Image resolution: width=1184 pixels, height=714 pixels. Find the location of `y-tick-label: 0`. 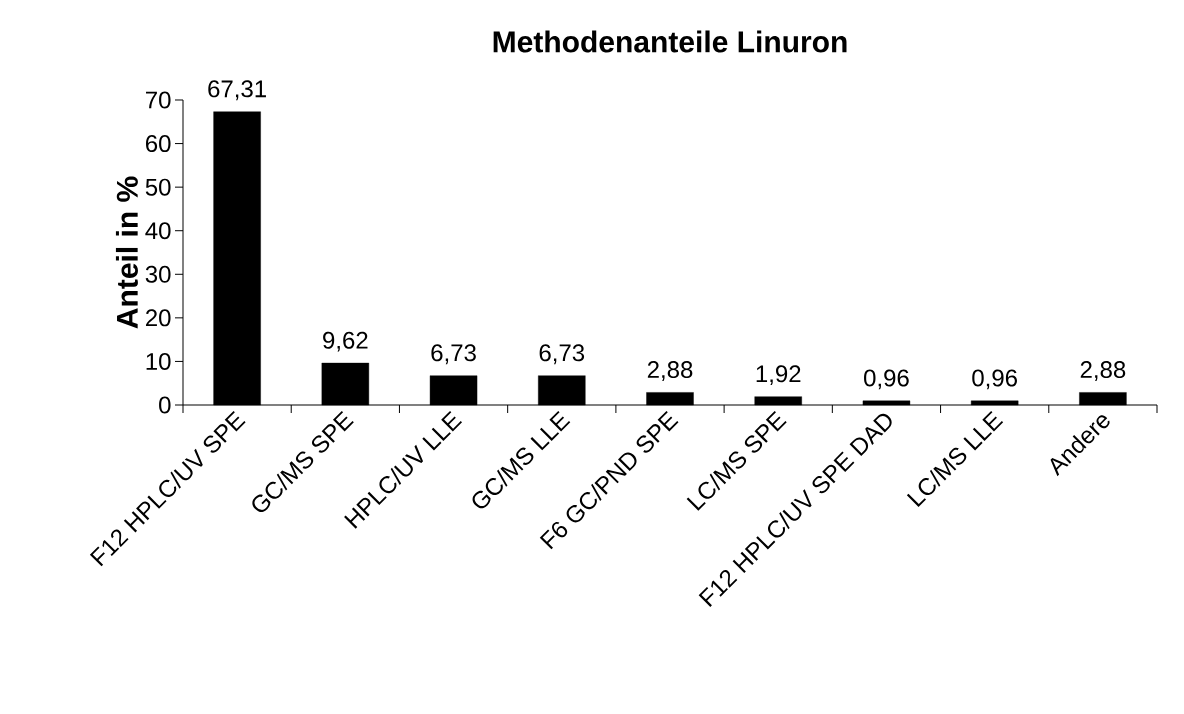

y-tick-label: 0 is located at coordinates (165, 405).